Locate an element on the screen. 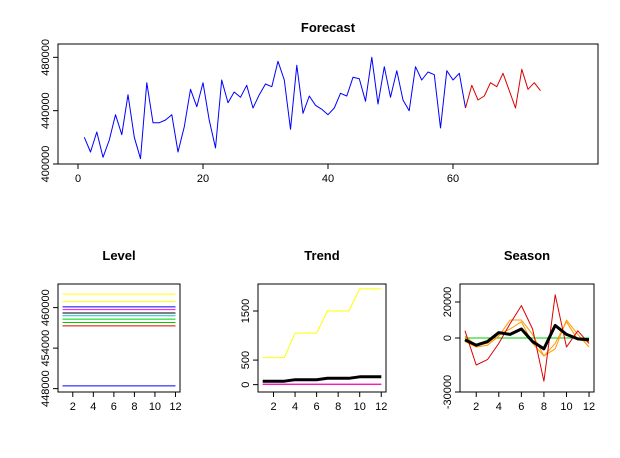 Image resolution: width=620 pixels, height=458 pixels. level-x-tick-label: 8 is located at coordinates (134, 407).